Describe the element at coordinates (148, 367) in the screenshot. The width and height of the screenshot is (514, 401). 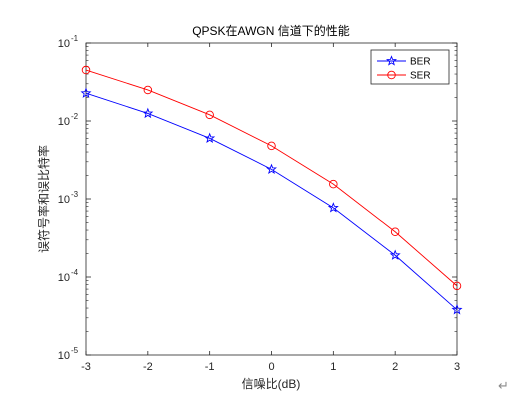
I see `x-tick-label: -2` at that location.